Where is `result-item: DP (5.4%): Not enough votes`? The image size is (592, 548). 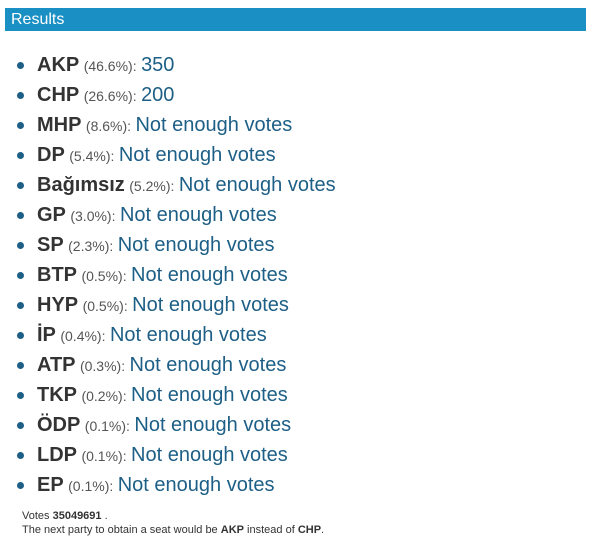
result-item: DP (5.4%): Not enough votes is located at coordinates (168, 155).